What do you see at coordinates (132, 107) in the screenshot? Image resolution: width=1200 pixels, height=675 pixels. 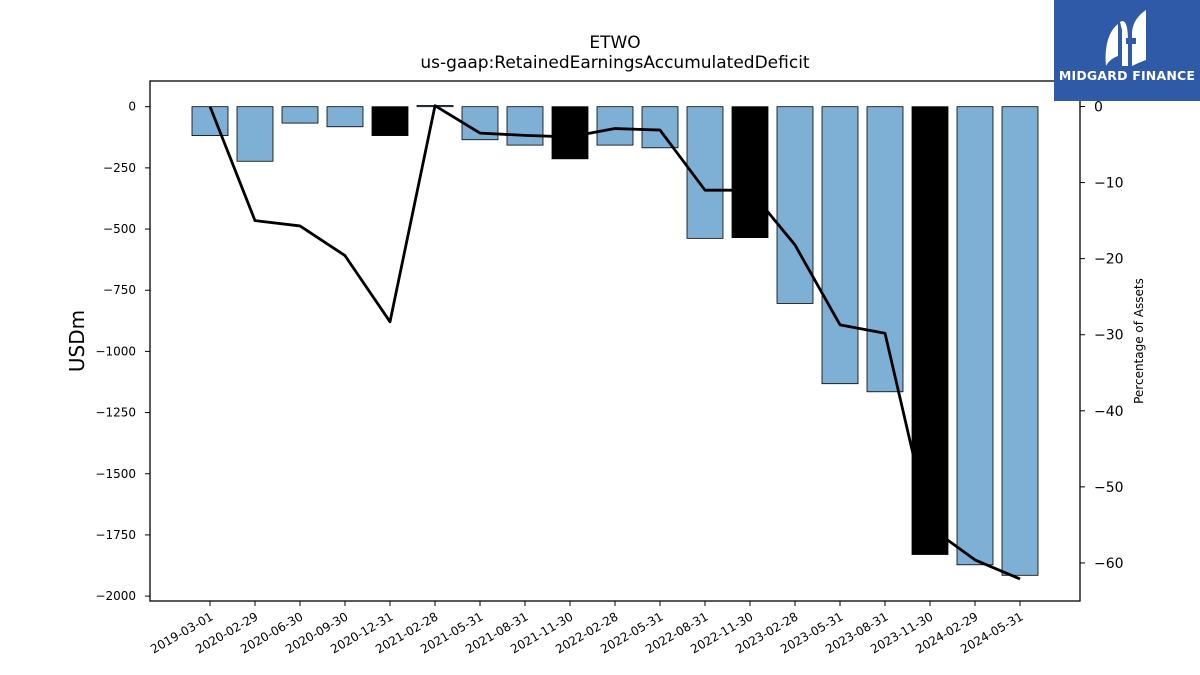 I see `y-tick-label: 0` at bounding box center [132, 107].